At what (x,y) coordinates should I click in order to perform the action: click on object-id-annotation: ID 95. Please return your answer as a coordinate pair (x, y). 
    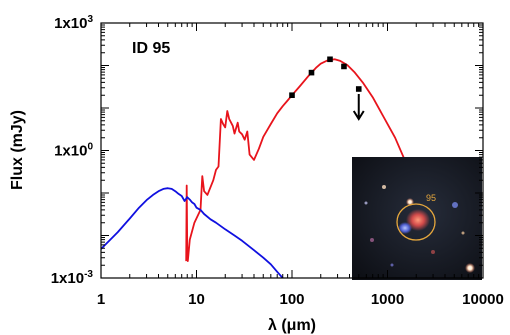
    Looking at the image, I should click on (151, 48).